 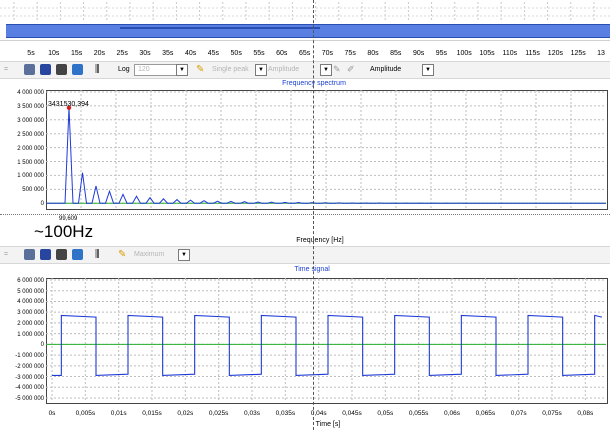 What do you see at coordinates (351, 69) in the screenshot?
I see `eraser-disabled-icon: ✐` at bounding box center [351, 69].